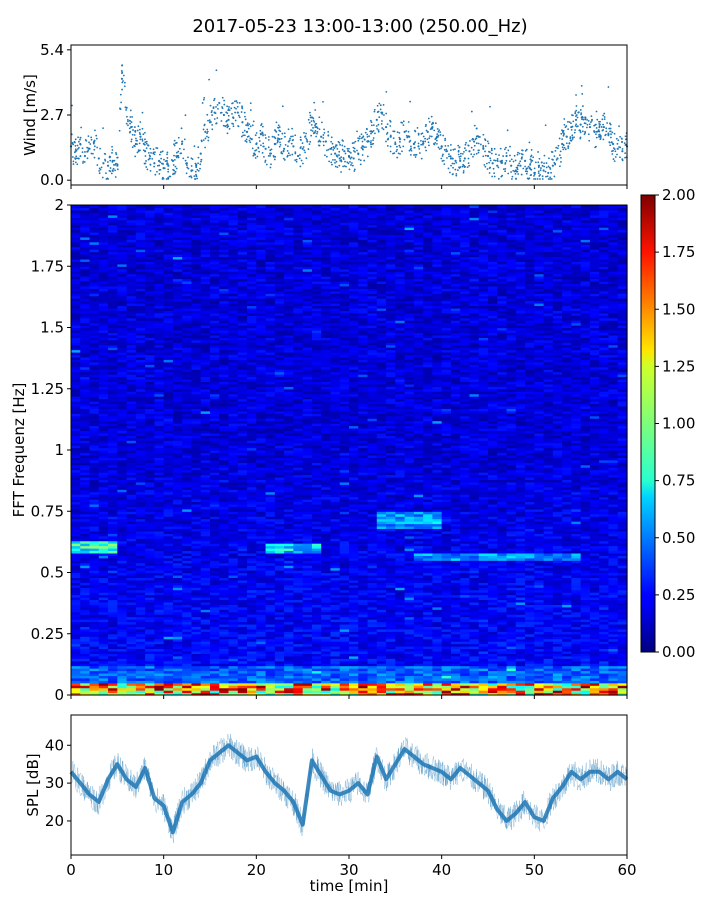  What do you see at coordinates (349, 115) in the screenshot?
I see `wind-axes-frame` at bounding box center [349, 115].